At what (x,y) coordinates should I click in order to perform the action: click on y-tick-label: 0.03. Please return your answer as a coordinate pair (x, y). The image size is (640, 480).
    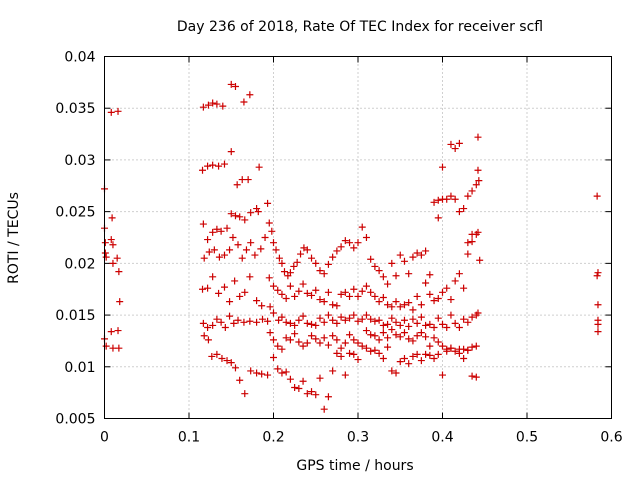
    Looking at the image, I should click on (79, 161).